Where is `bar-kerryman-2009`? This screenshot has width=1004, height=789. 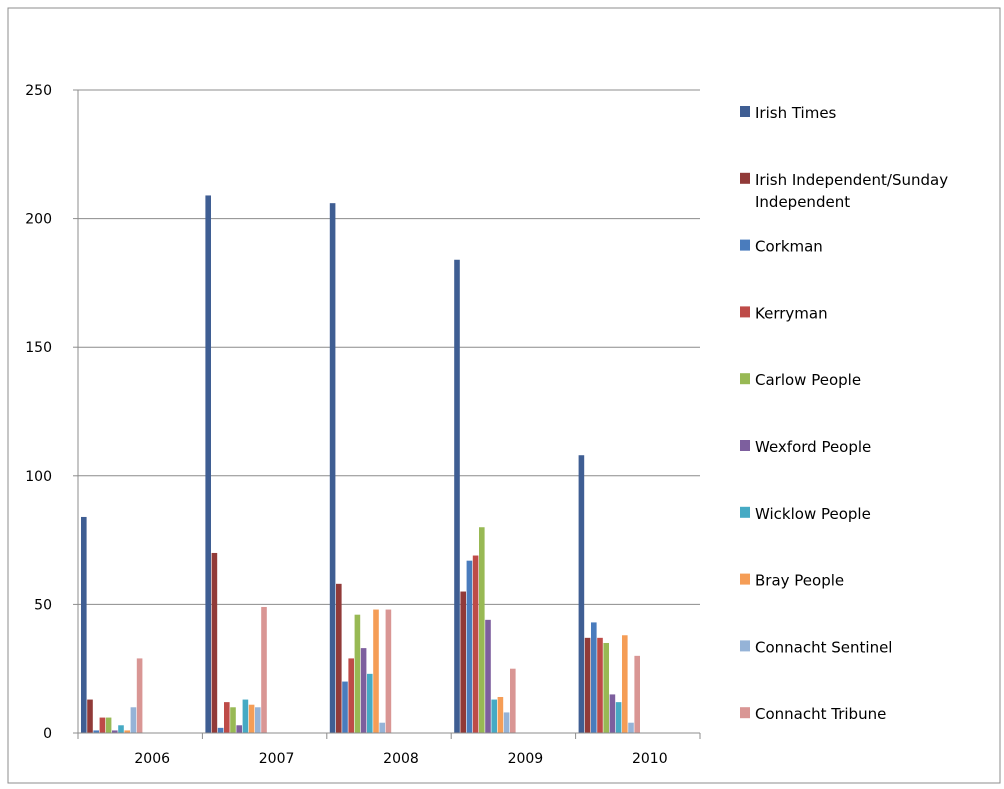
bar-kerryman-2009 is located at coordinates (475, 644).